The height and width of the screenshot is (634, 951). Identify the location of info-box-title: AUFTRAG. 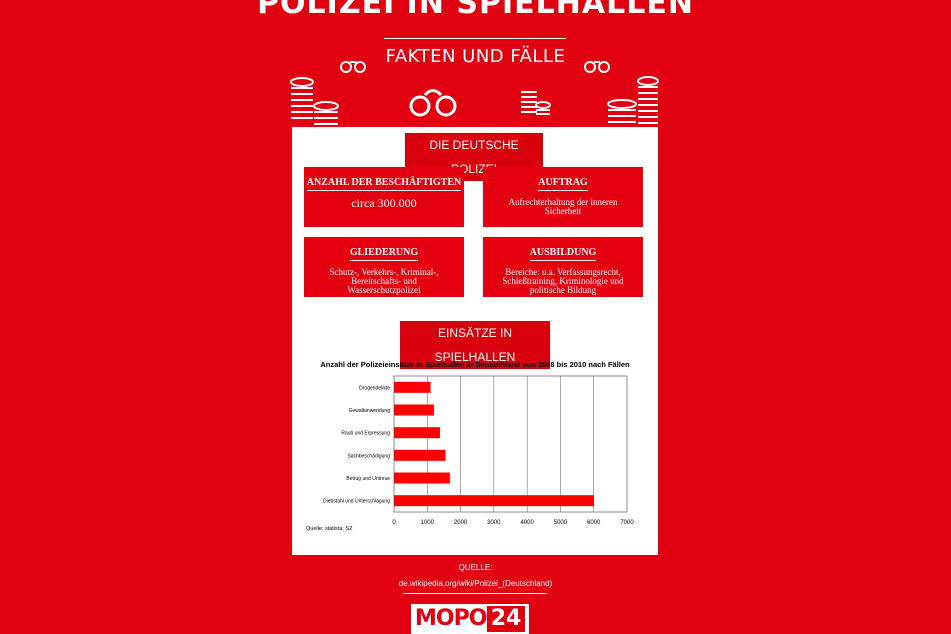
(563, 184).